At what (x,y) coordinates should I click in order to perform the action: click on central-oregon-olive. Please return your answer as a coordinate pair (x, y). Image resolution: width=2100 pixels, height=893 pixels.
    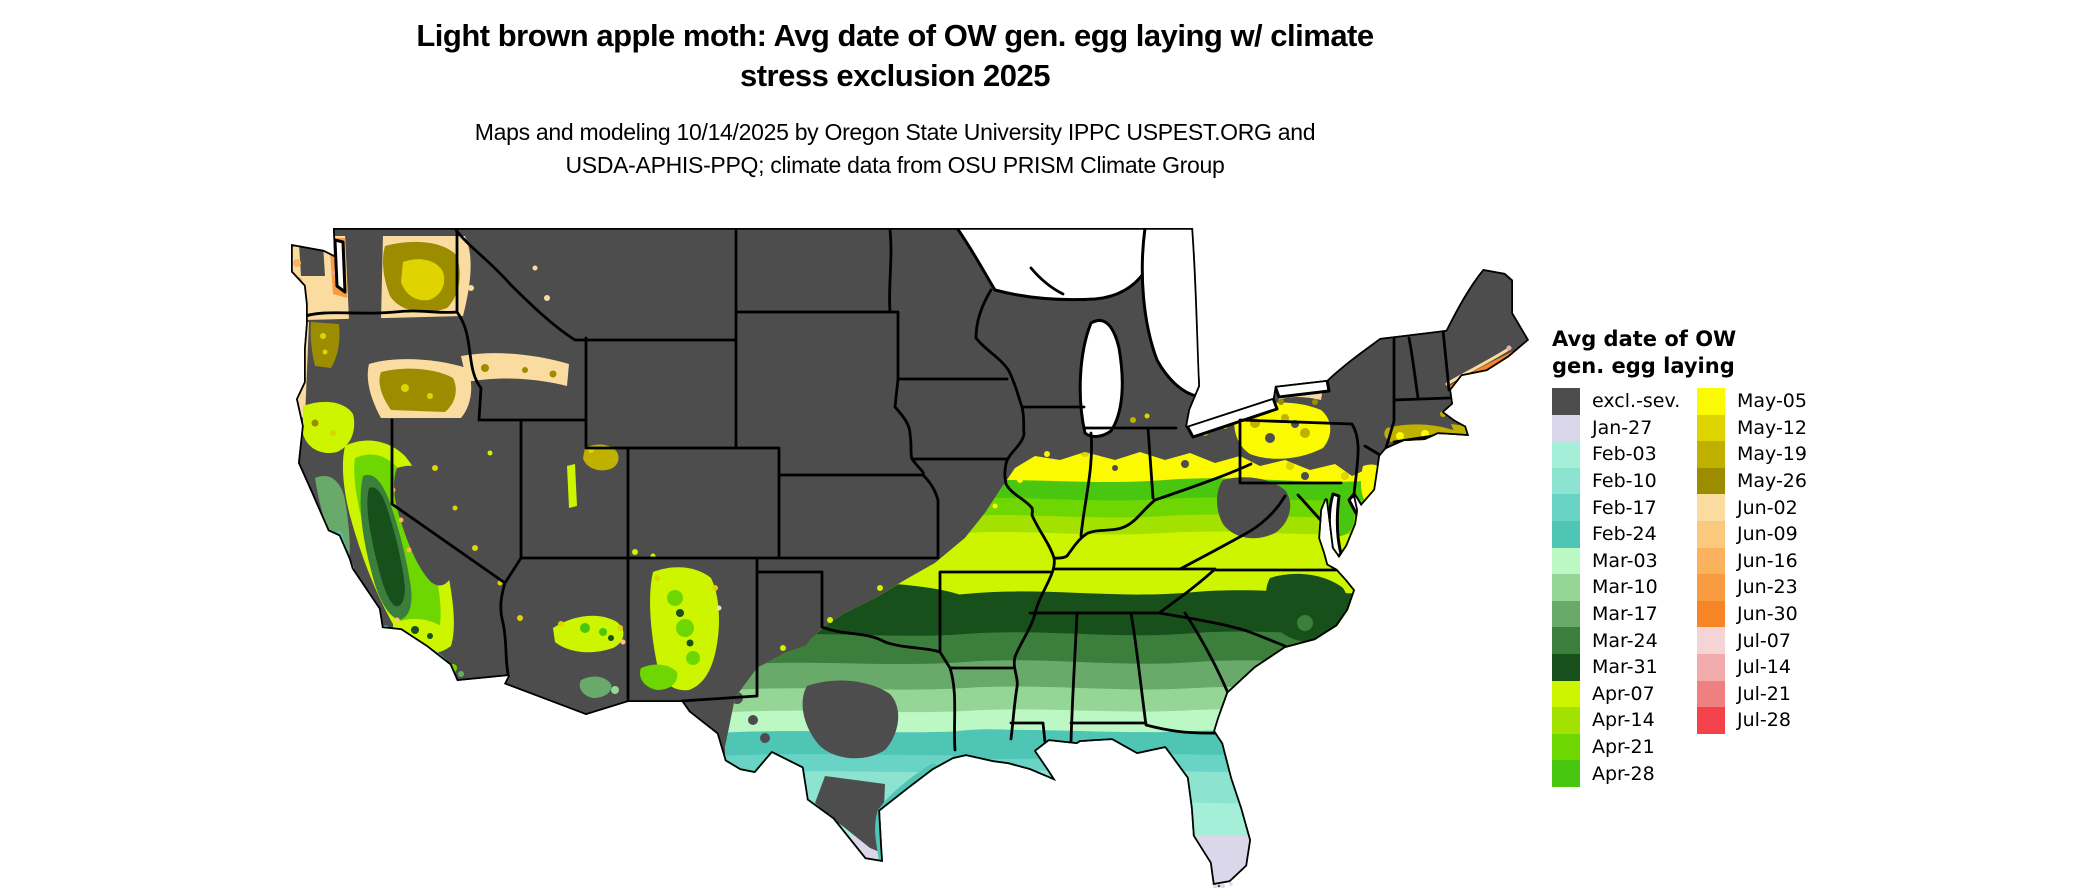
    Looking at the image, I should click on (417, 390).